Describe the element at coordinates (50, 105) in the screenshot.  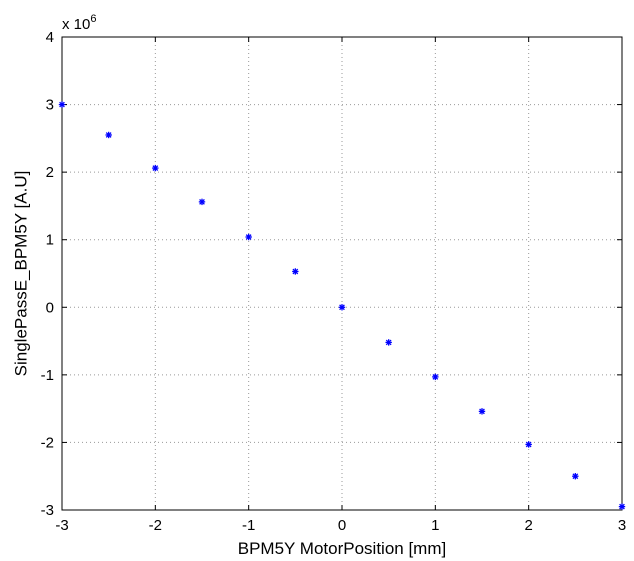
I see `y-tick-label: 3` at that location.